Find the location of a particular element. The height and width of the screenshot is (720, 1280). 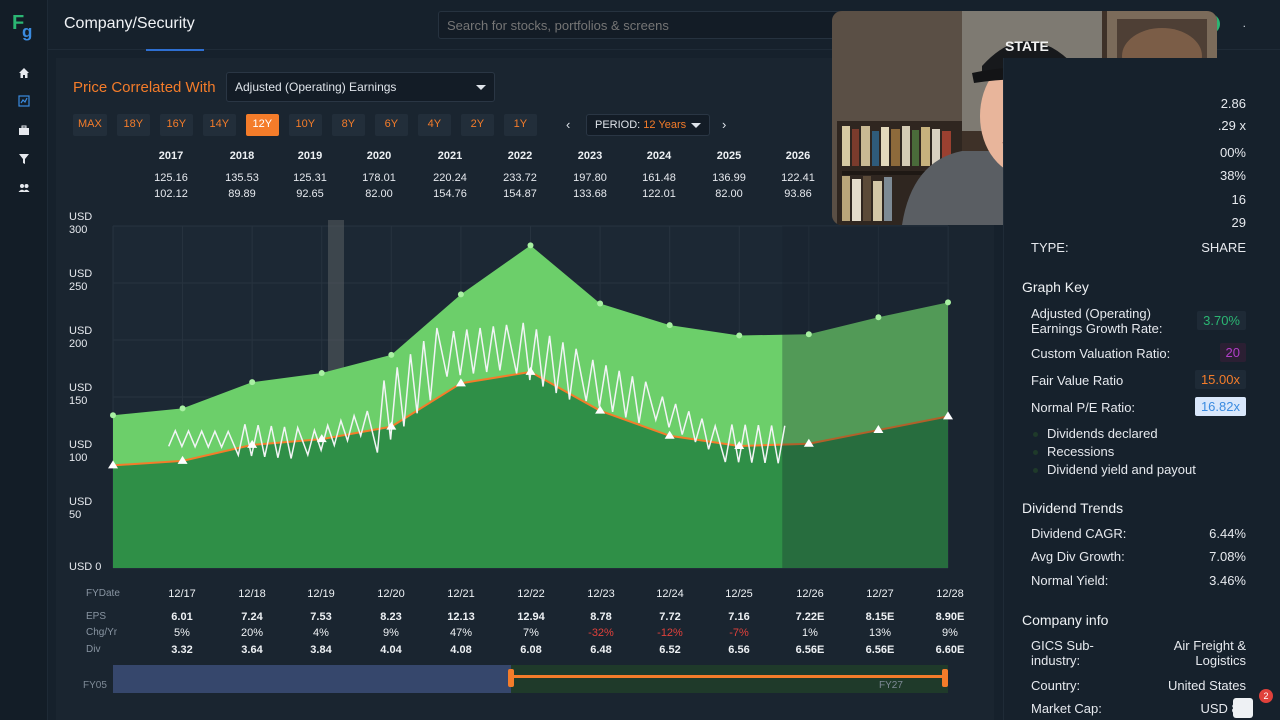

low-value: 102.12 is located at coordinates (171, 194).